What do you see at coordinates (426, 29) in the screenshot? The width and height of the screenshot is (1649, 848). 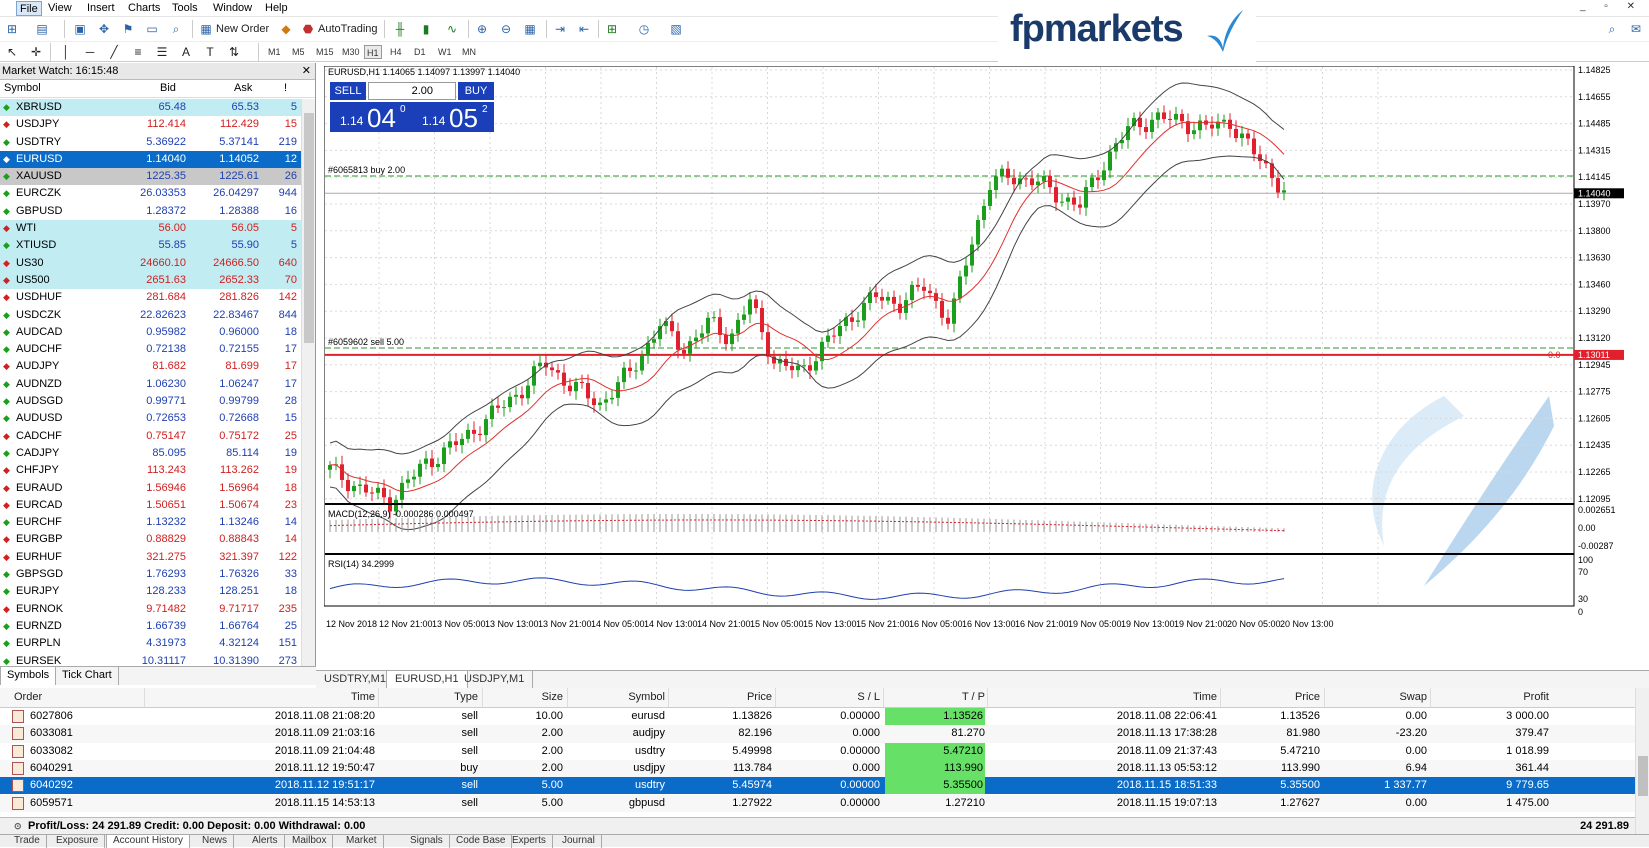 I see `candlestick-icon: ▮` at bounding box center [426, 29].